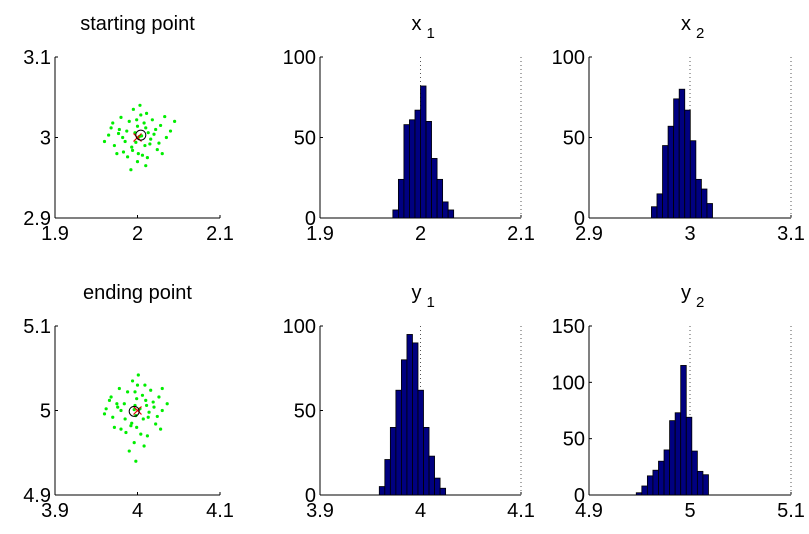 The width and height of the screenshot is (809, 534). Describe the element at coordinates (568, 327) in the screenshot. I see `y-tick-label: 150` at that location.